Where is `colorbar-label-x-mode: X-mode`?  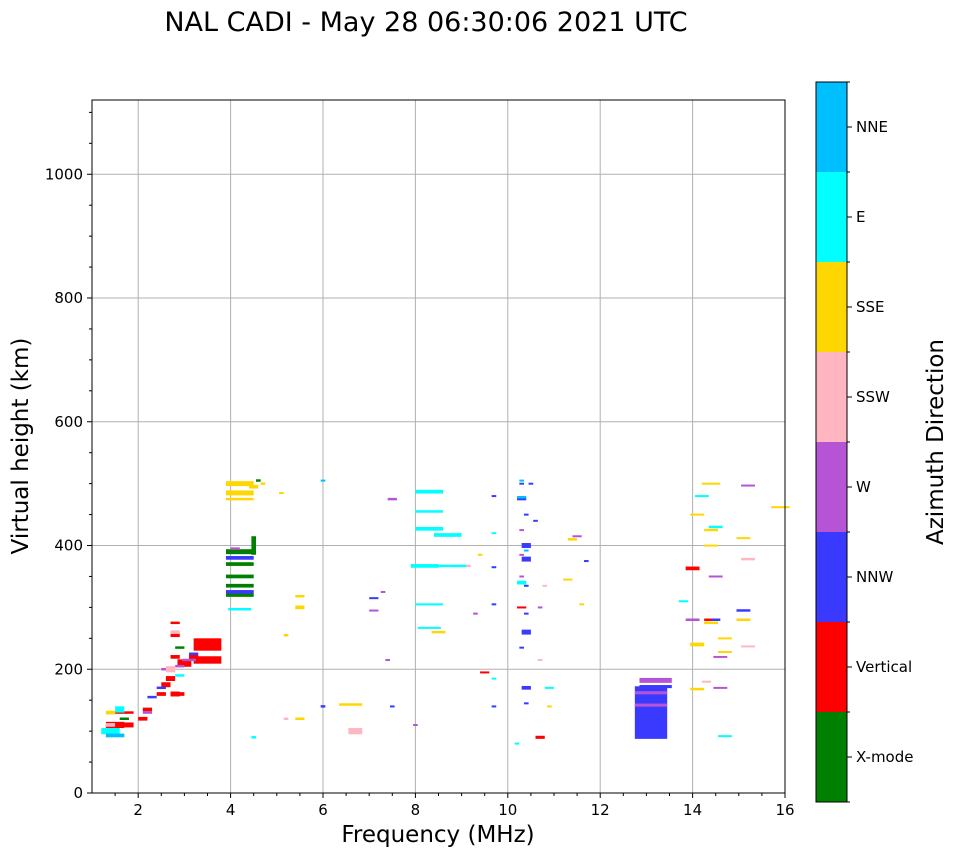
colorbar-label-x-mode: X-mode is located at coordinates (884, 757).